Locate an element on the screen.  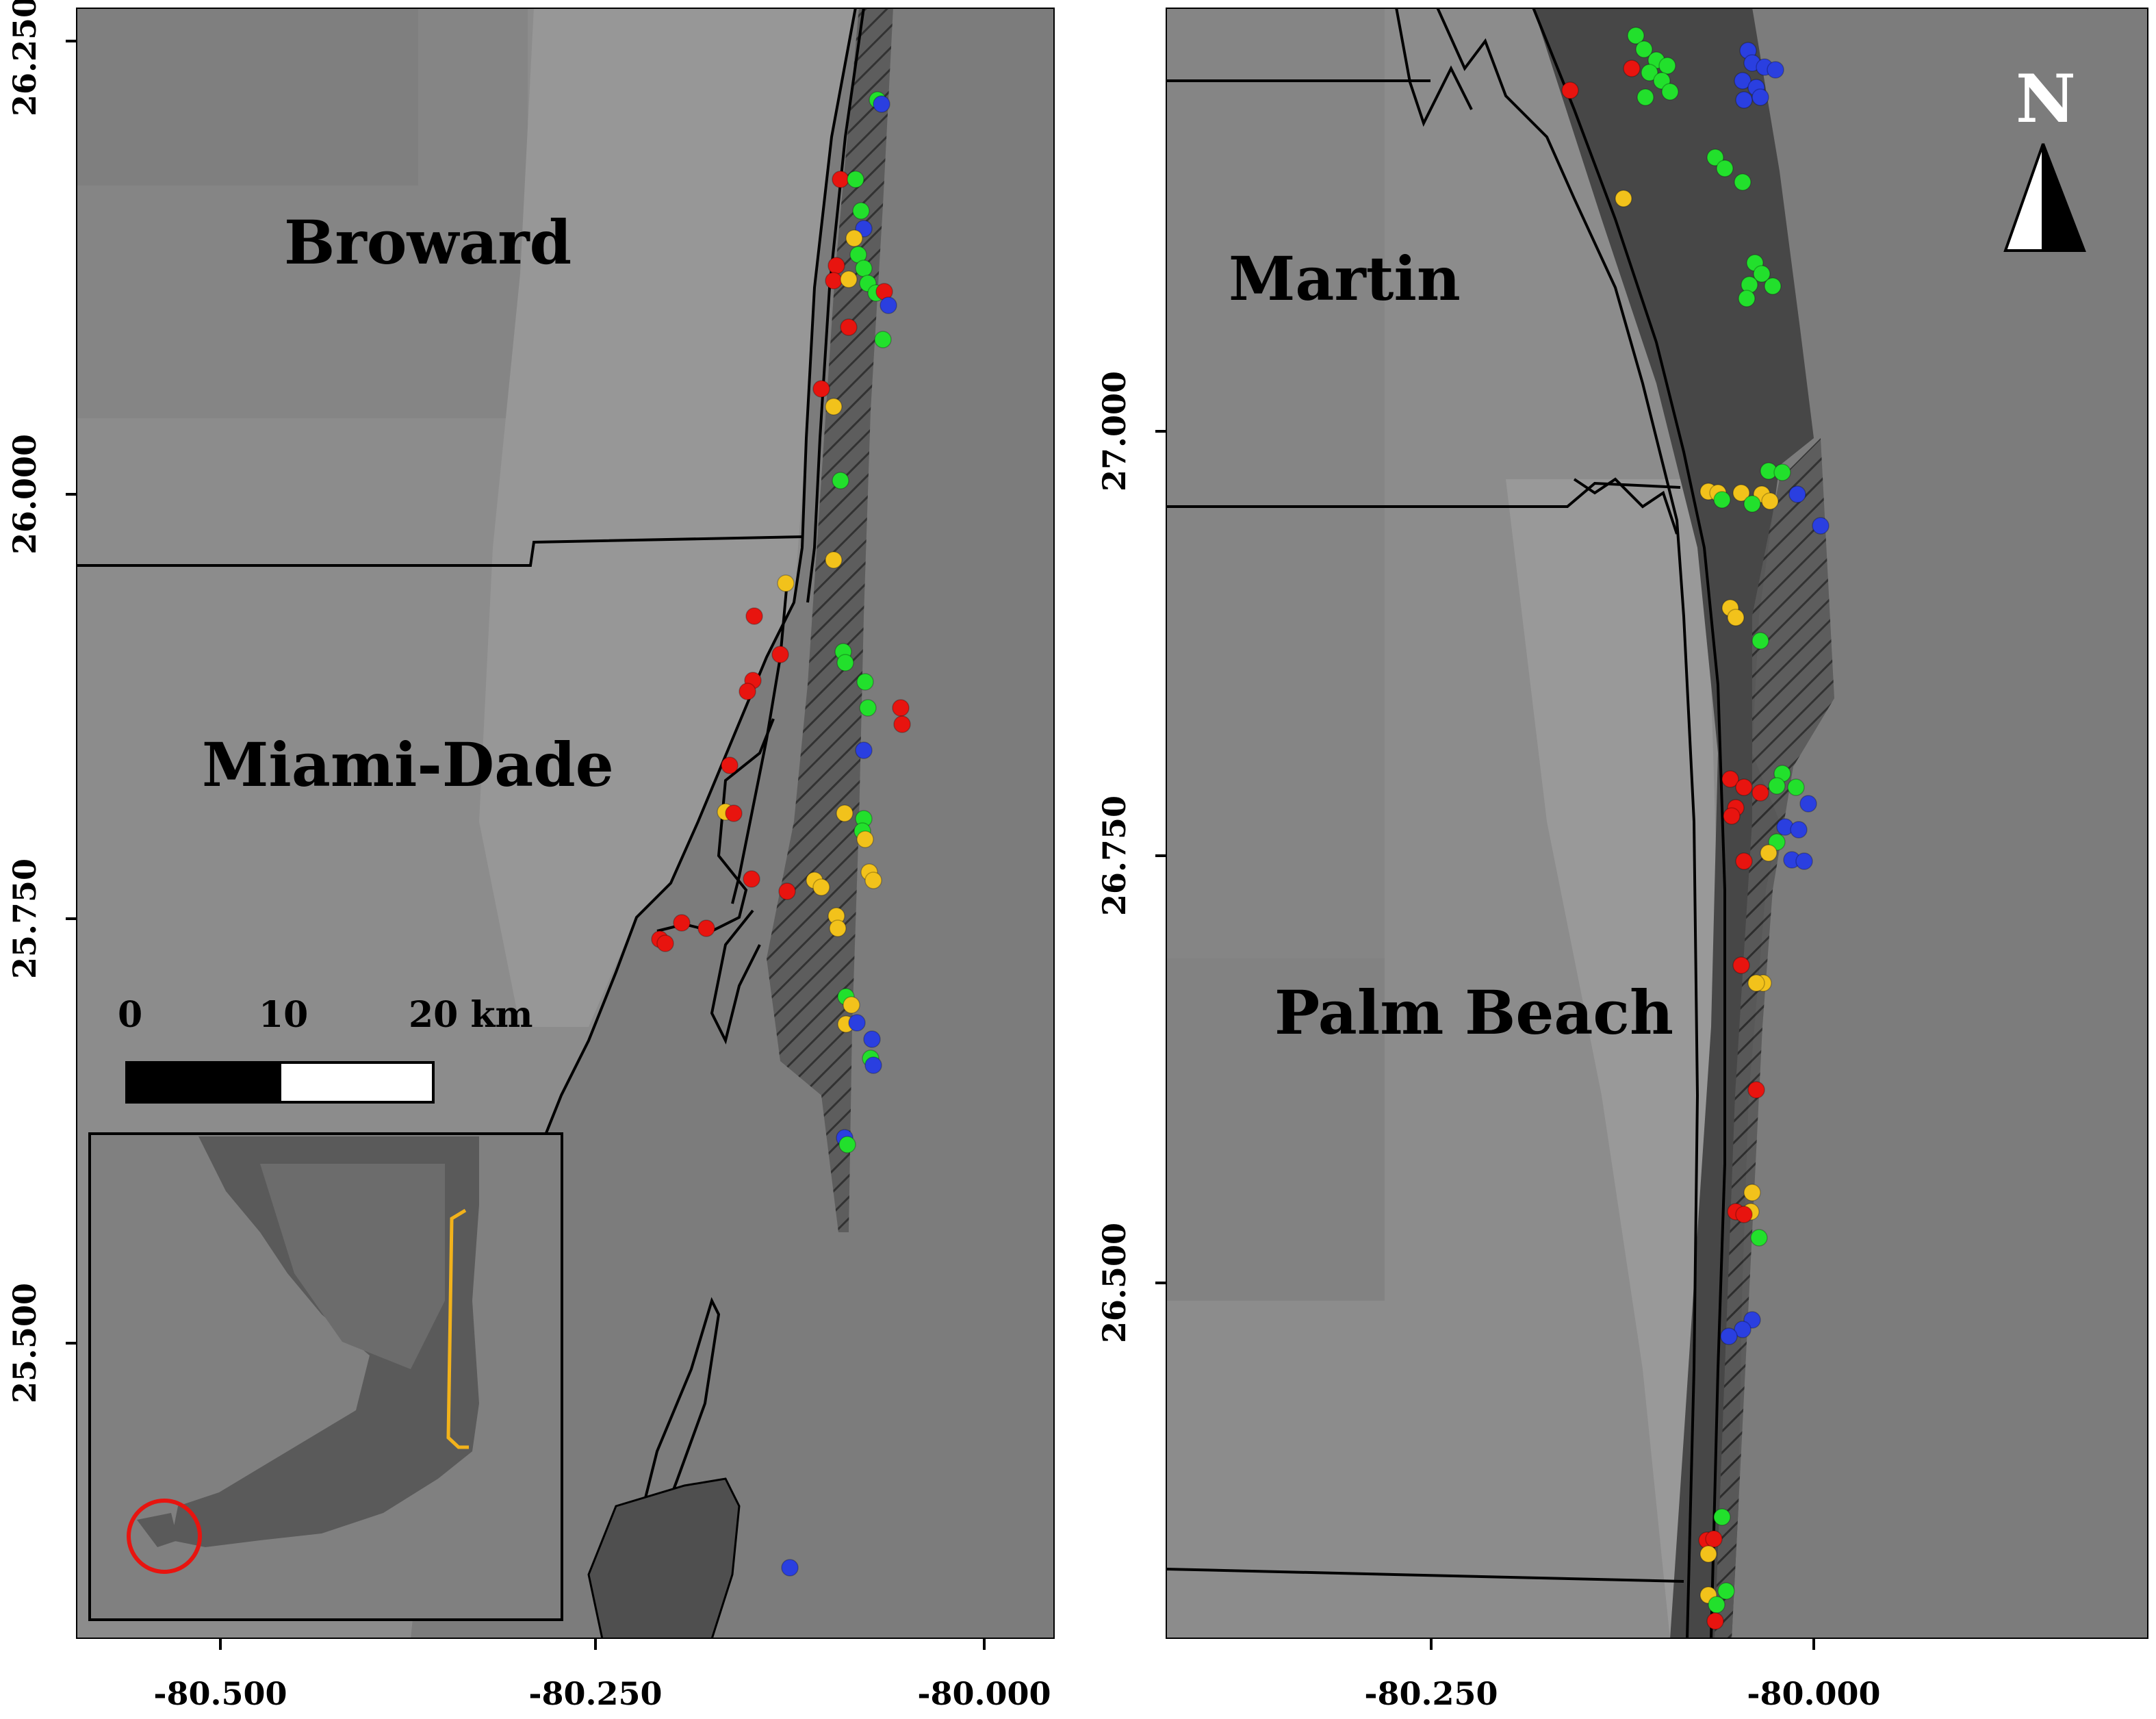
lon-tick-80-250: -80.250 is located at coordinates (595, 1694).